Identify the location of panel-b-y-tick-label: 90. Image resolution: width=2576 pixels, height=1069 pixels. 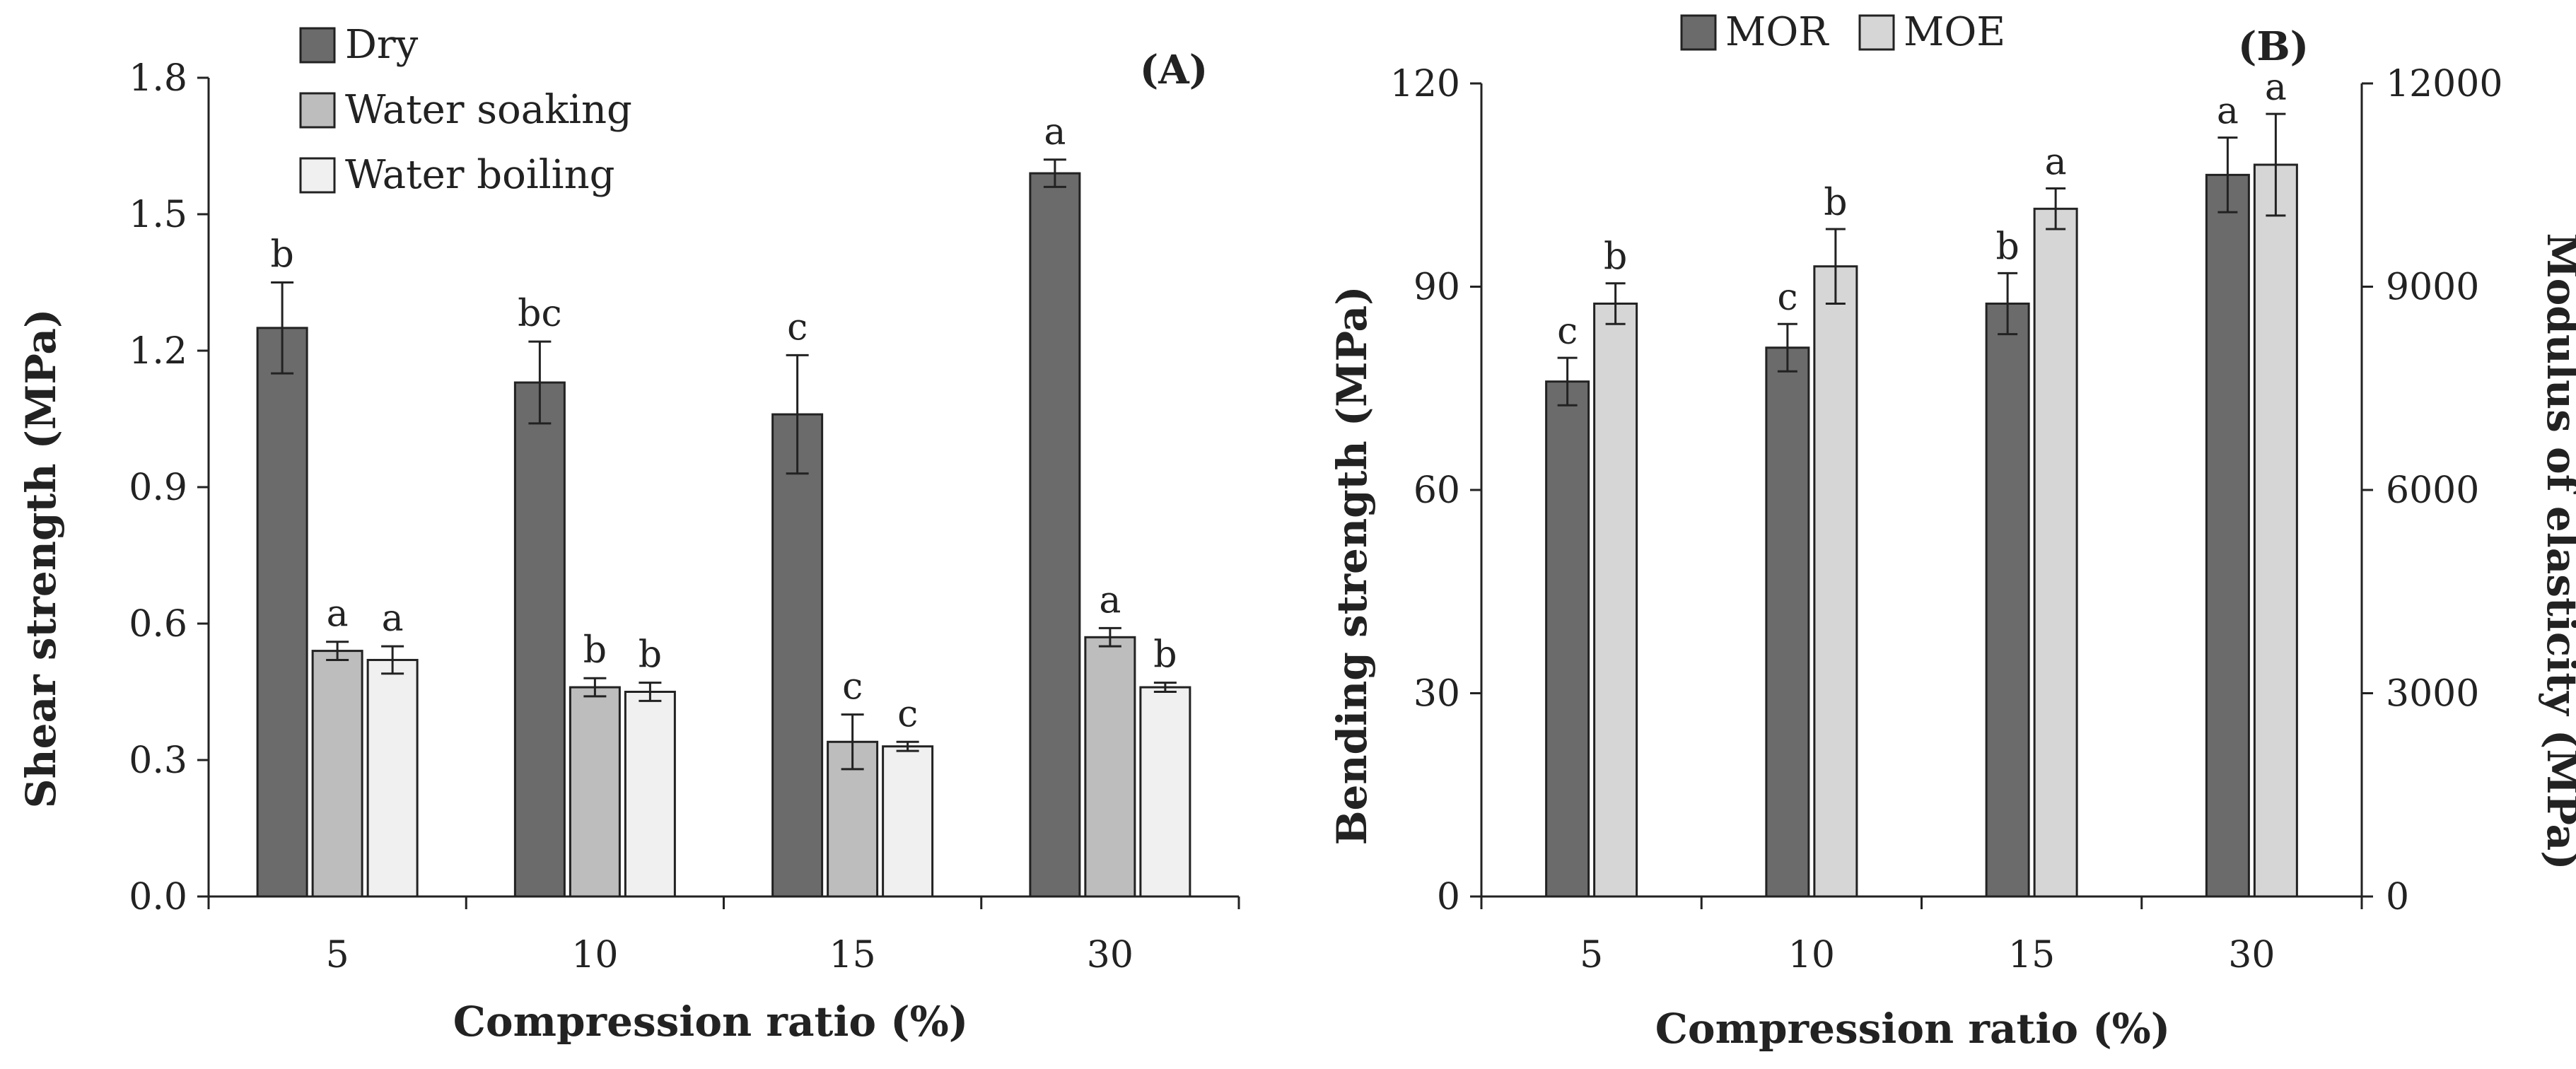
(1437, 288).